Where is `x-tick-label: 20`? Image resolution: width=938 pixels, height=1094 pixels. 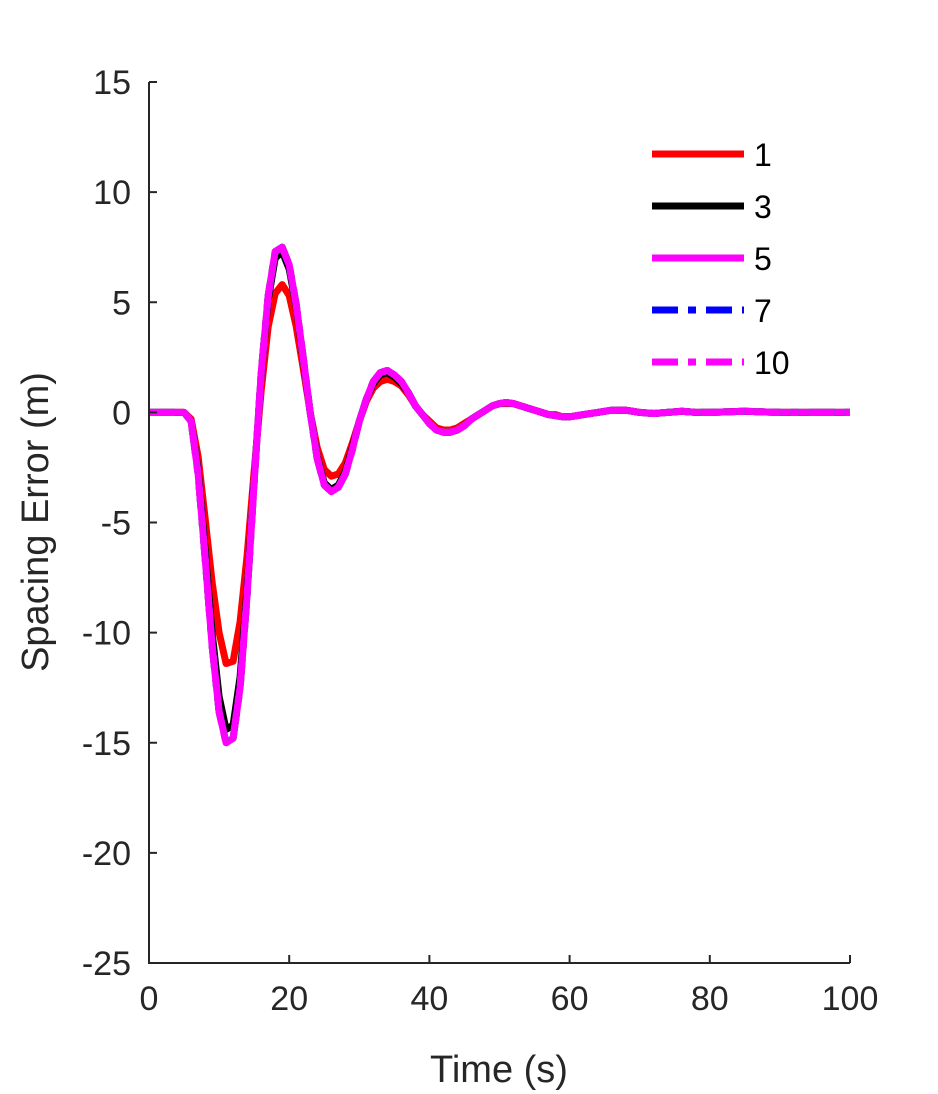 x-tick-label: 20 is located at coordinates (289, 999).